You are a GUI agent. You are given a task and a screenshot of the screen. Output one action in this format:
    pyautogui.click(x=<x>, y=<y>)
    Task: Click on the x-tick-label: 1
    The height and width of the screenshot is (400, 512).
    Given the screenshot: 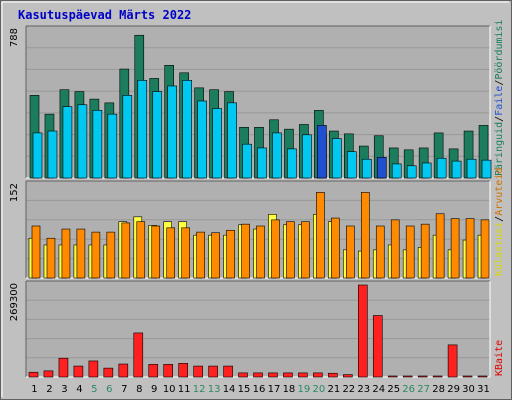 What is the action you would take?
    pyautogui.click(x=34, y=389)
    